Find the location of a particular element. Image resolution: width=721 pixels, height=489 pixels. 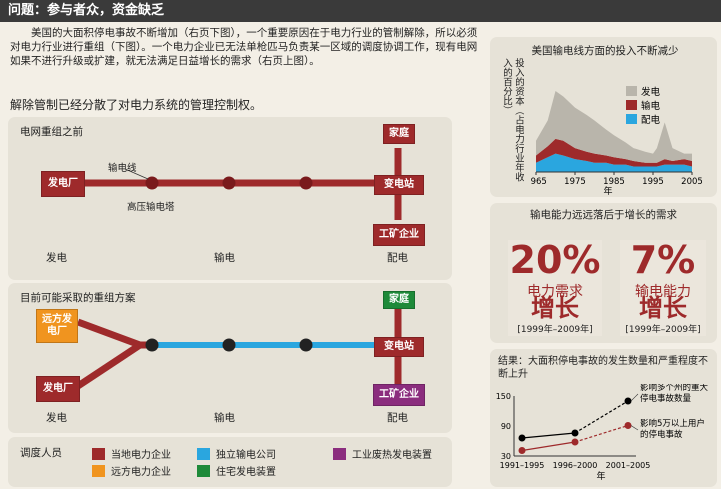

result-chart-panel is located at coordinates (603, 418).